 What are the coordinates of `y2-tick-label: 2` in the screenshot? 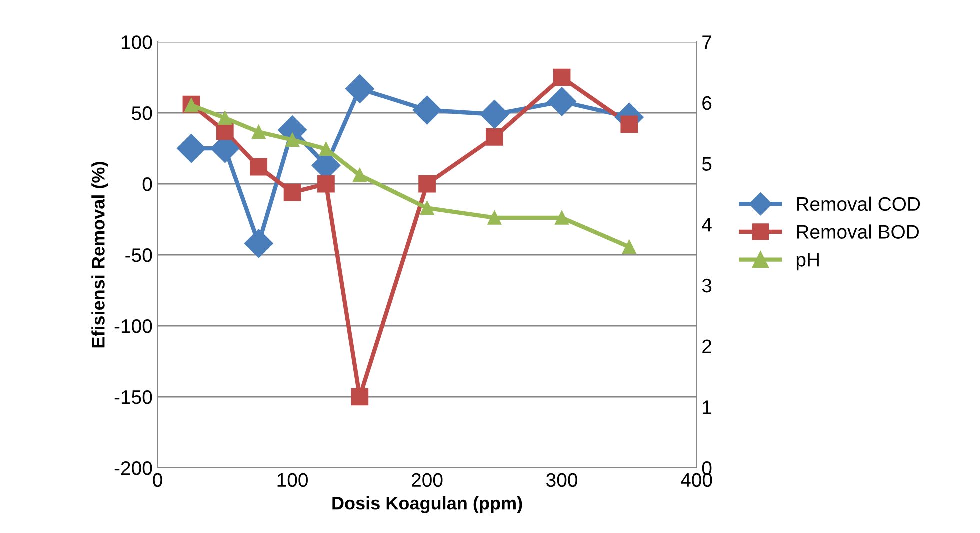 It's located at (707, 347).